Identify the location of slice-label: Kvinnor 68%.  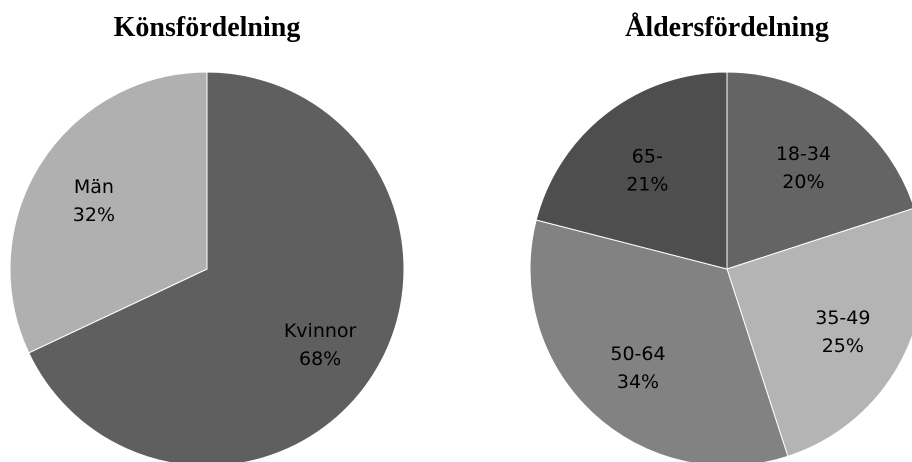
(320, 345).